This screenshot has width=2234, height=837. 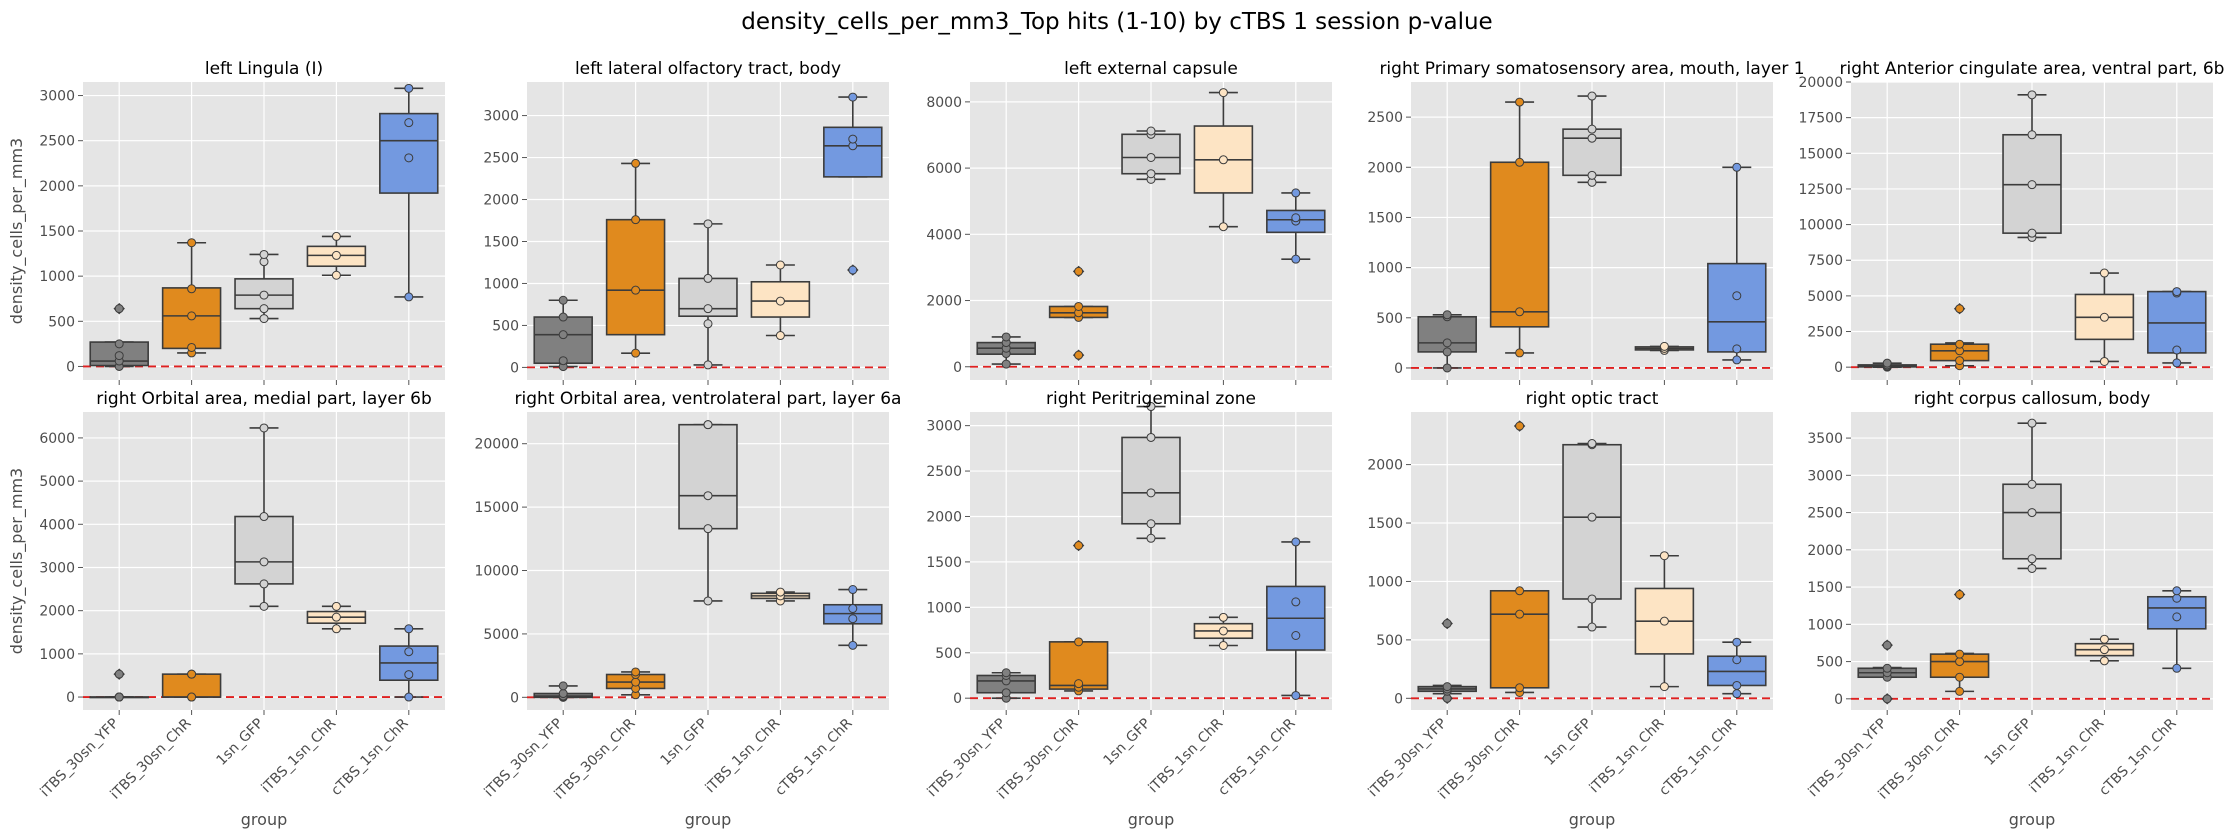 I want to click on x-tick-label: iTBS_30sn_ChR, so click(x=594, y=758).